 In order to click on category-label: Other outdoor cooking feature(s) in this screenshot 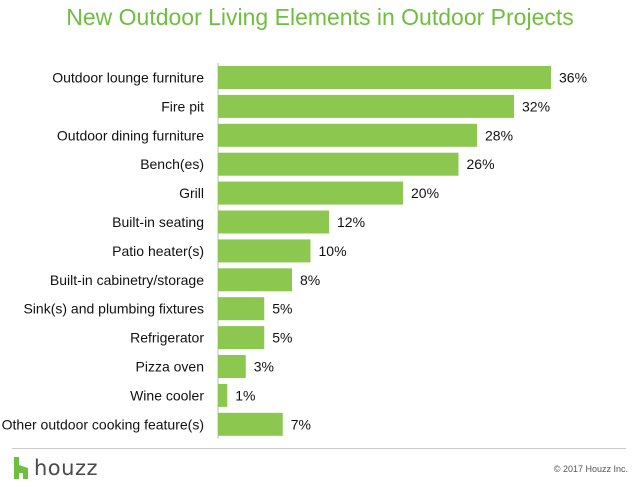, I will do `click(103, 424)`.